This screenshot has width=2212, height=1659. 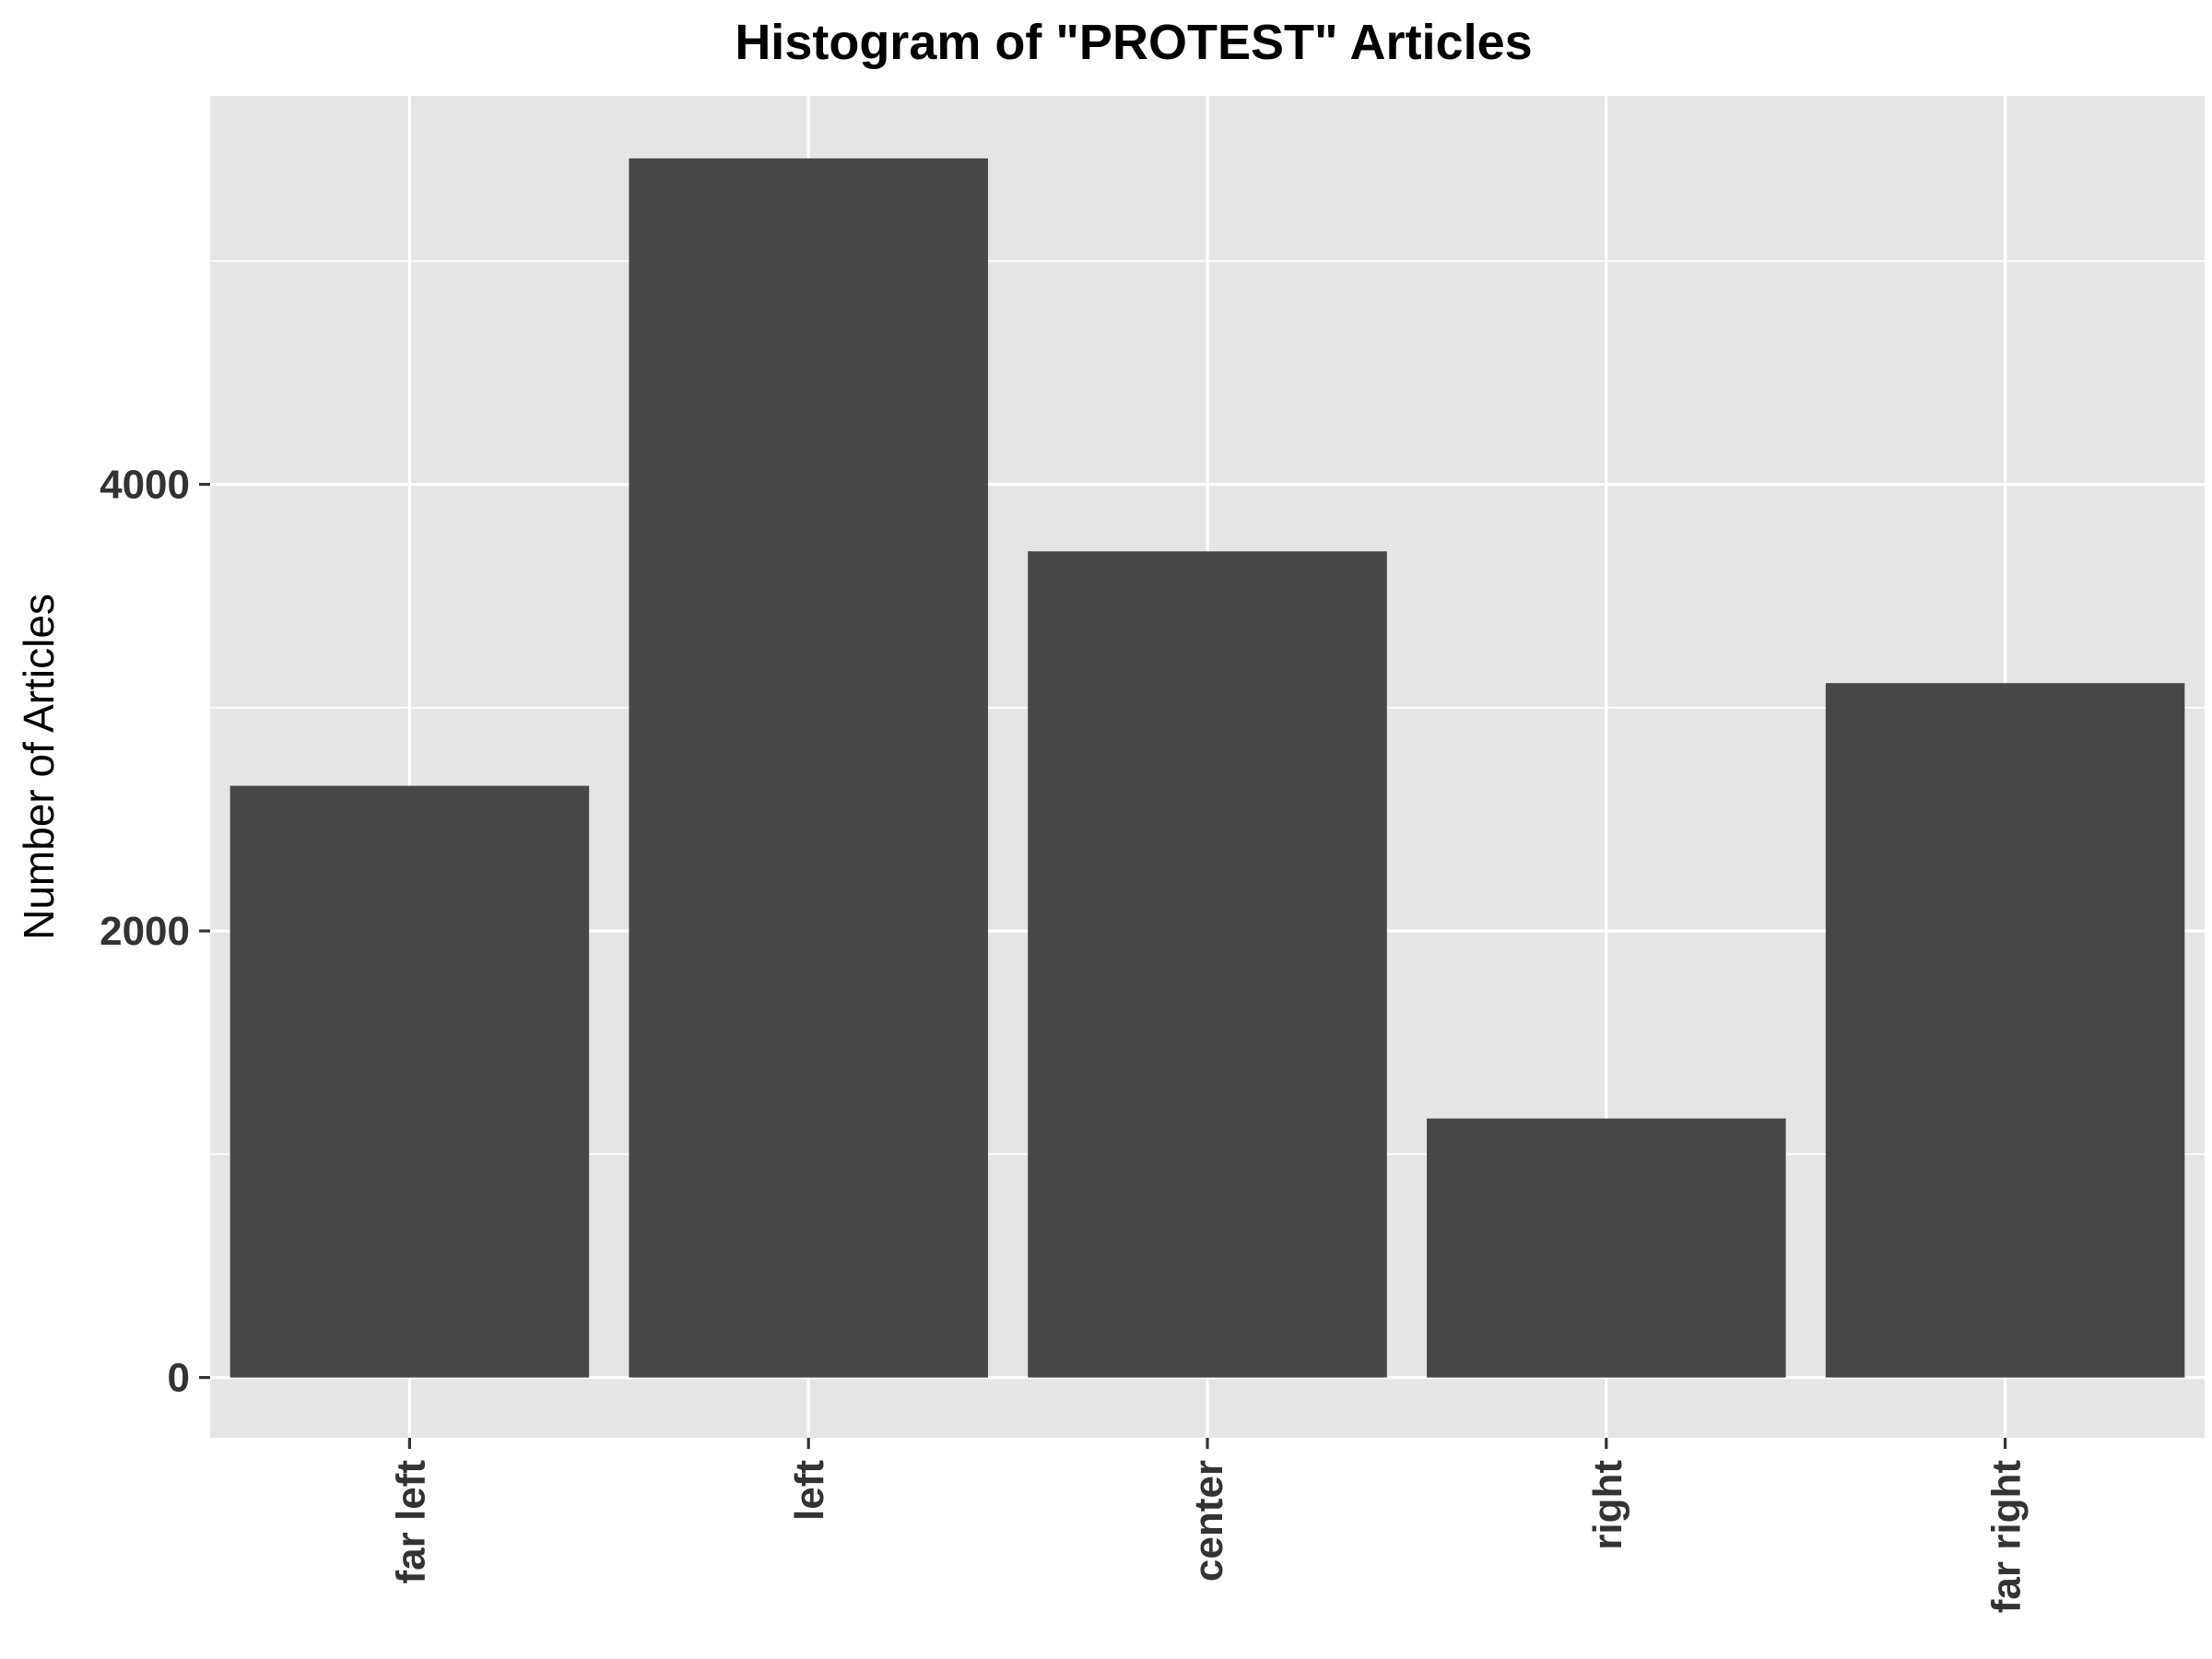 What do you see at coordinates (808, 768) in the screenshot?
I see `bar-left` at bounding box center [808, 768].